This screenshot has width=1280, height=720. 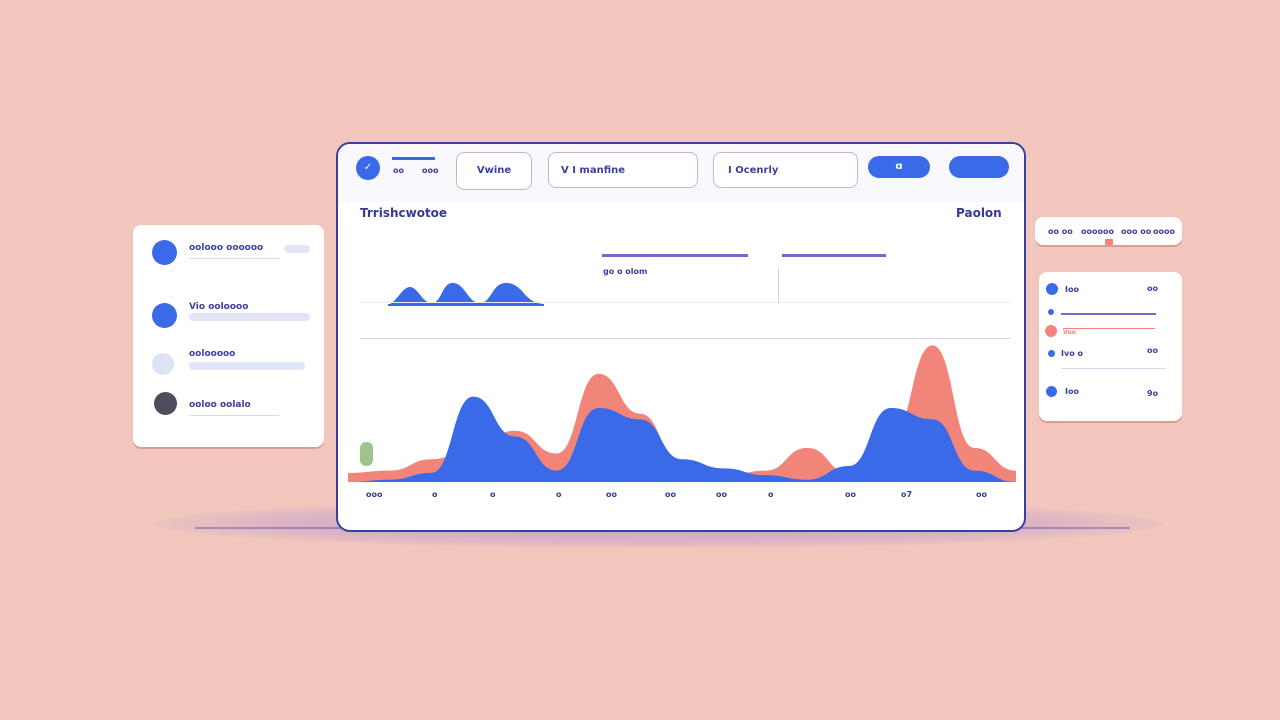 I want to click on row-value-5: 9o, so click(x=1153, y=393).